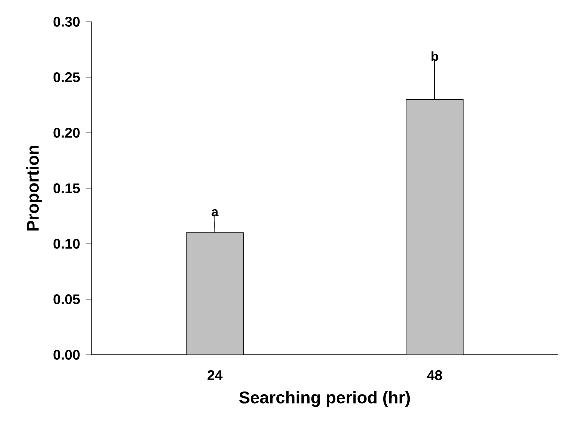 The height and width of the screenshot is (435, 565). Describe the element at coordinates (67, 355) in the screenshot. I see `y-tick-label: 0.00` at that location.